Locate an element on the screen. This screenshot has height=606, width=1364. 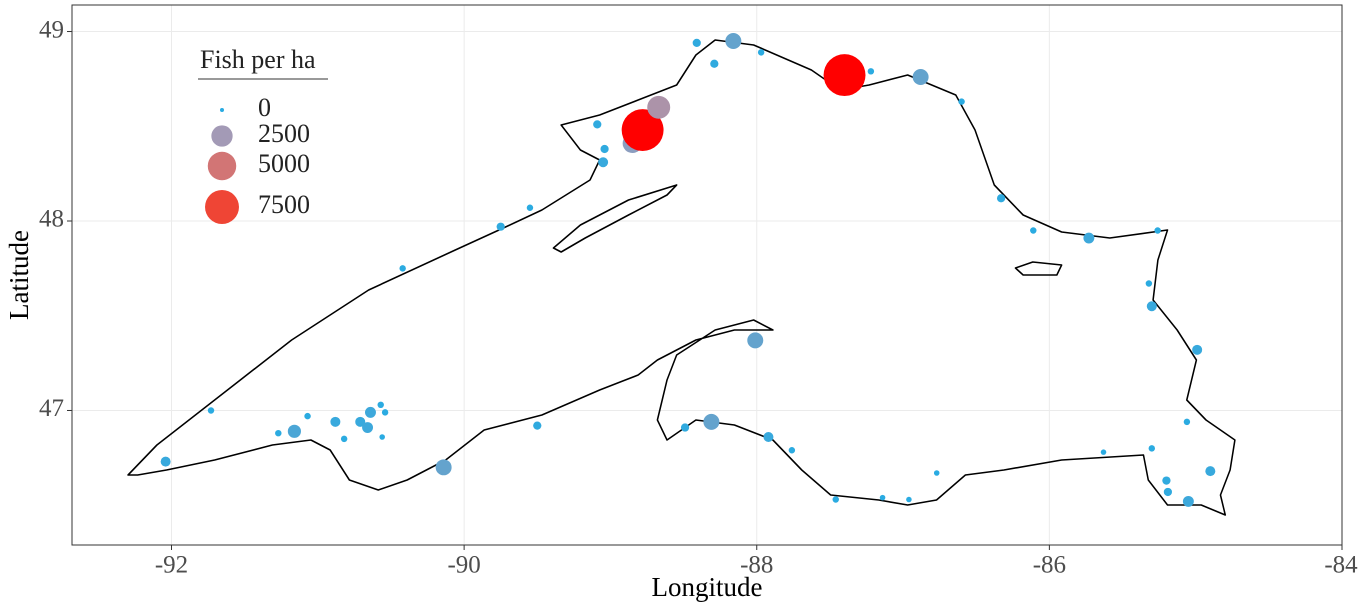
x-tick-label: -86 is located at coordinates (1049, 565).